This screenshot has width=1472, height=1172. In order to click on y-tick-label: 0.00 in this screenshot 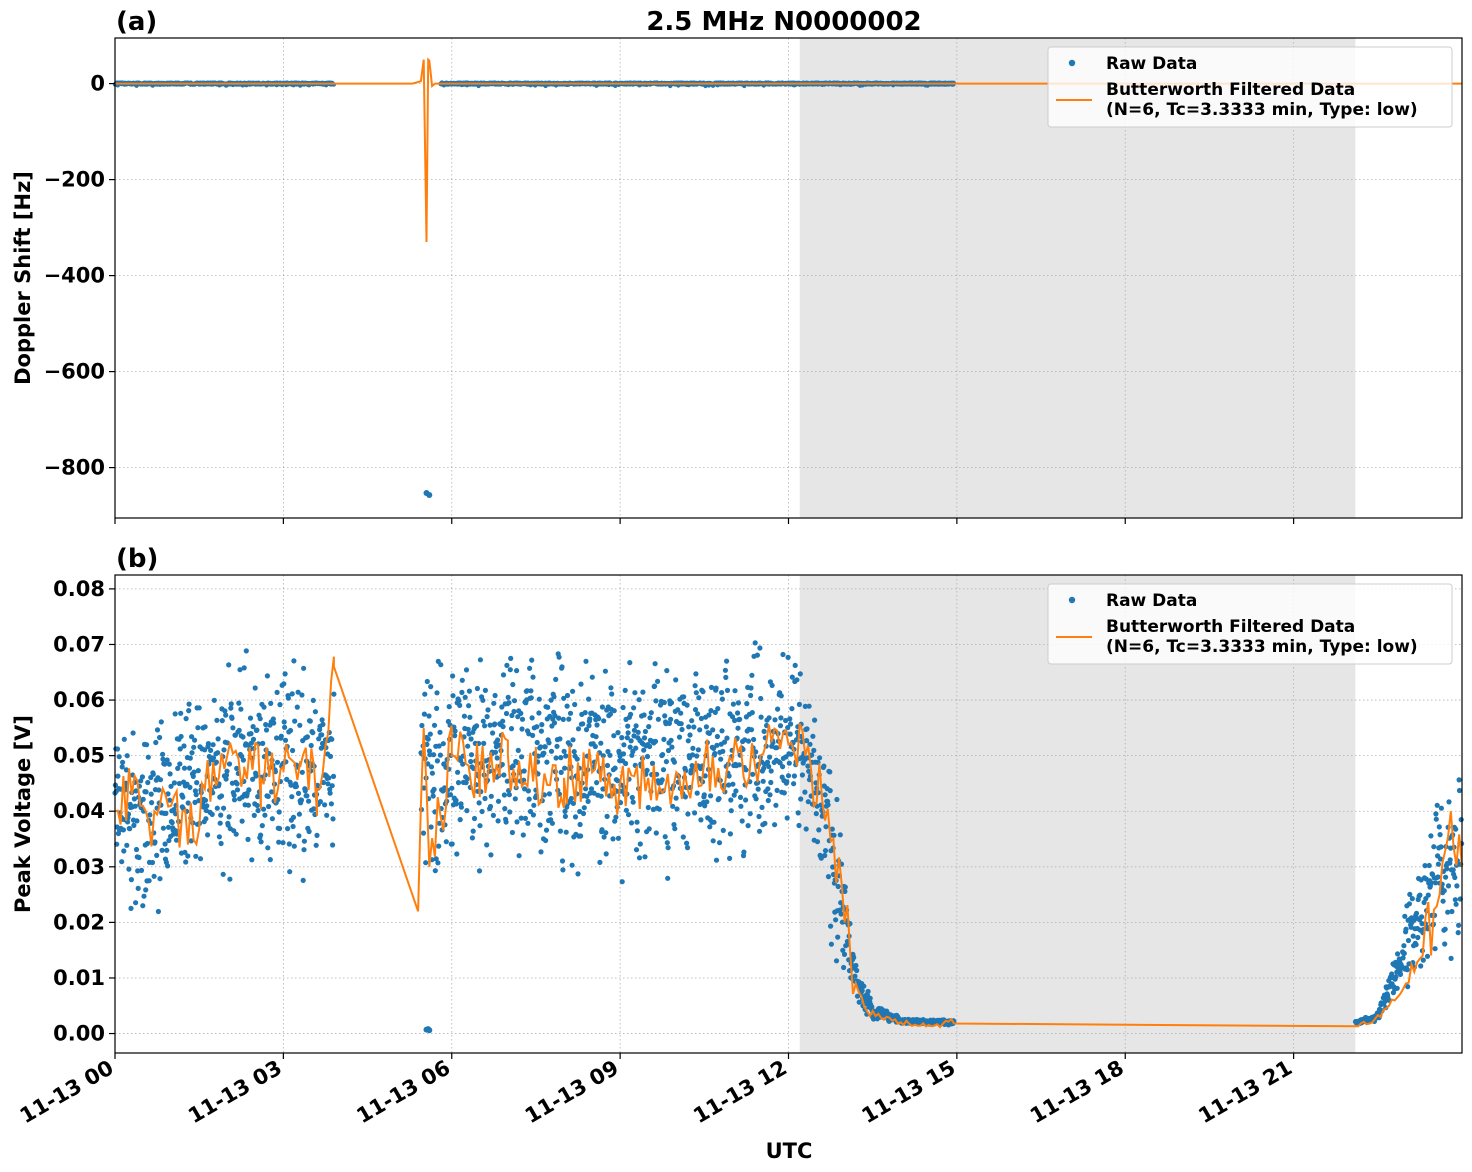, I will do `click(79, 1034)`.